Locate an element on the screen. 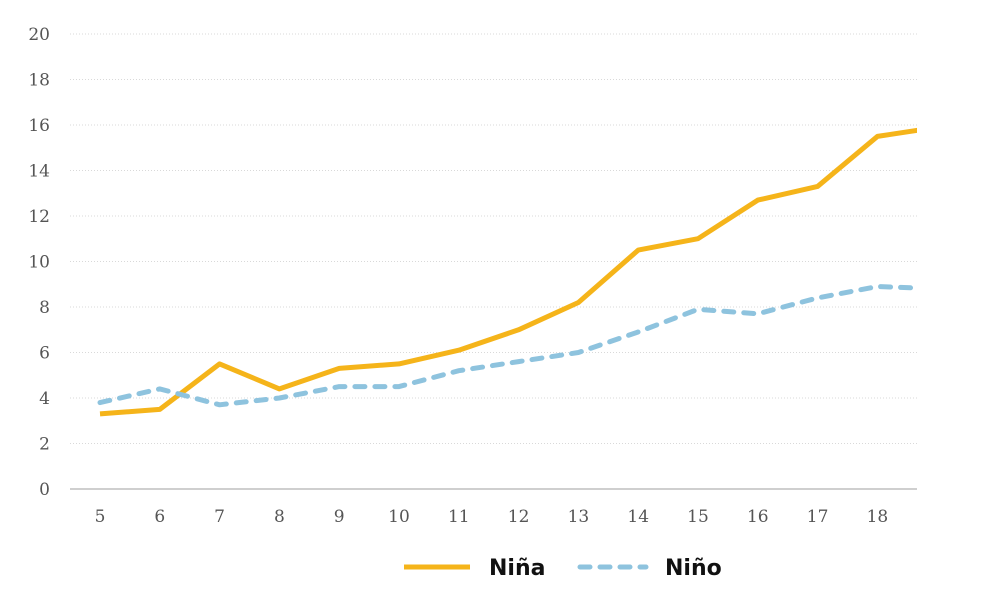 This screenshot has width=1000, height=600. y-tick-label: 12 is located at coordinates (39, 217).